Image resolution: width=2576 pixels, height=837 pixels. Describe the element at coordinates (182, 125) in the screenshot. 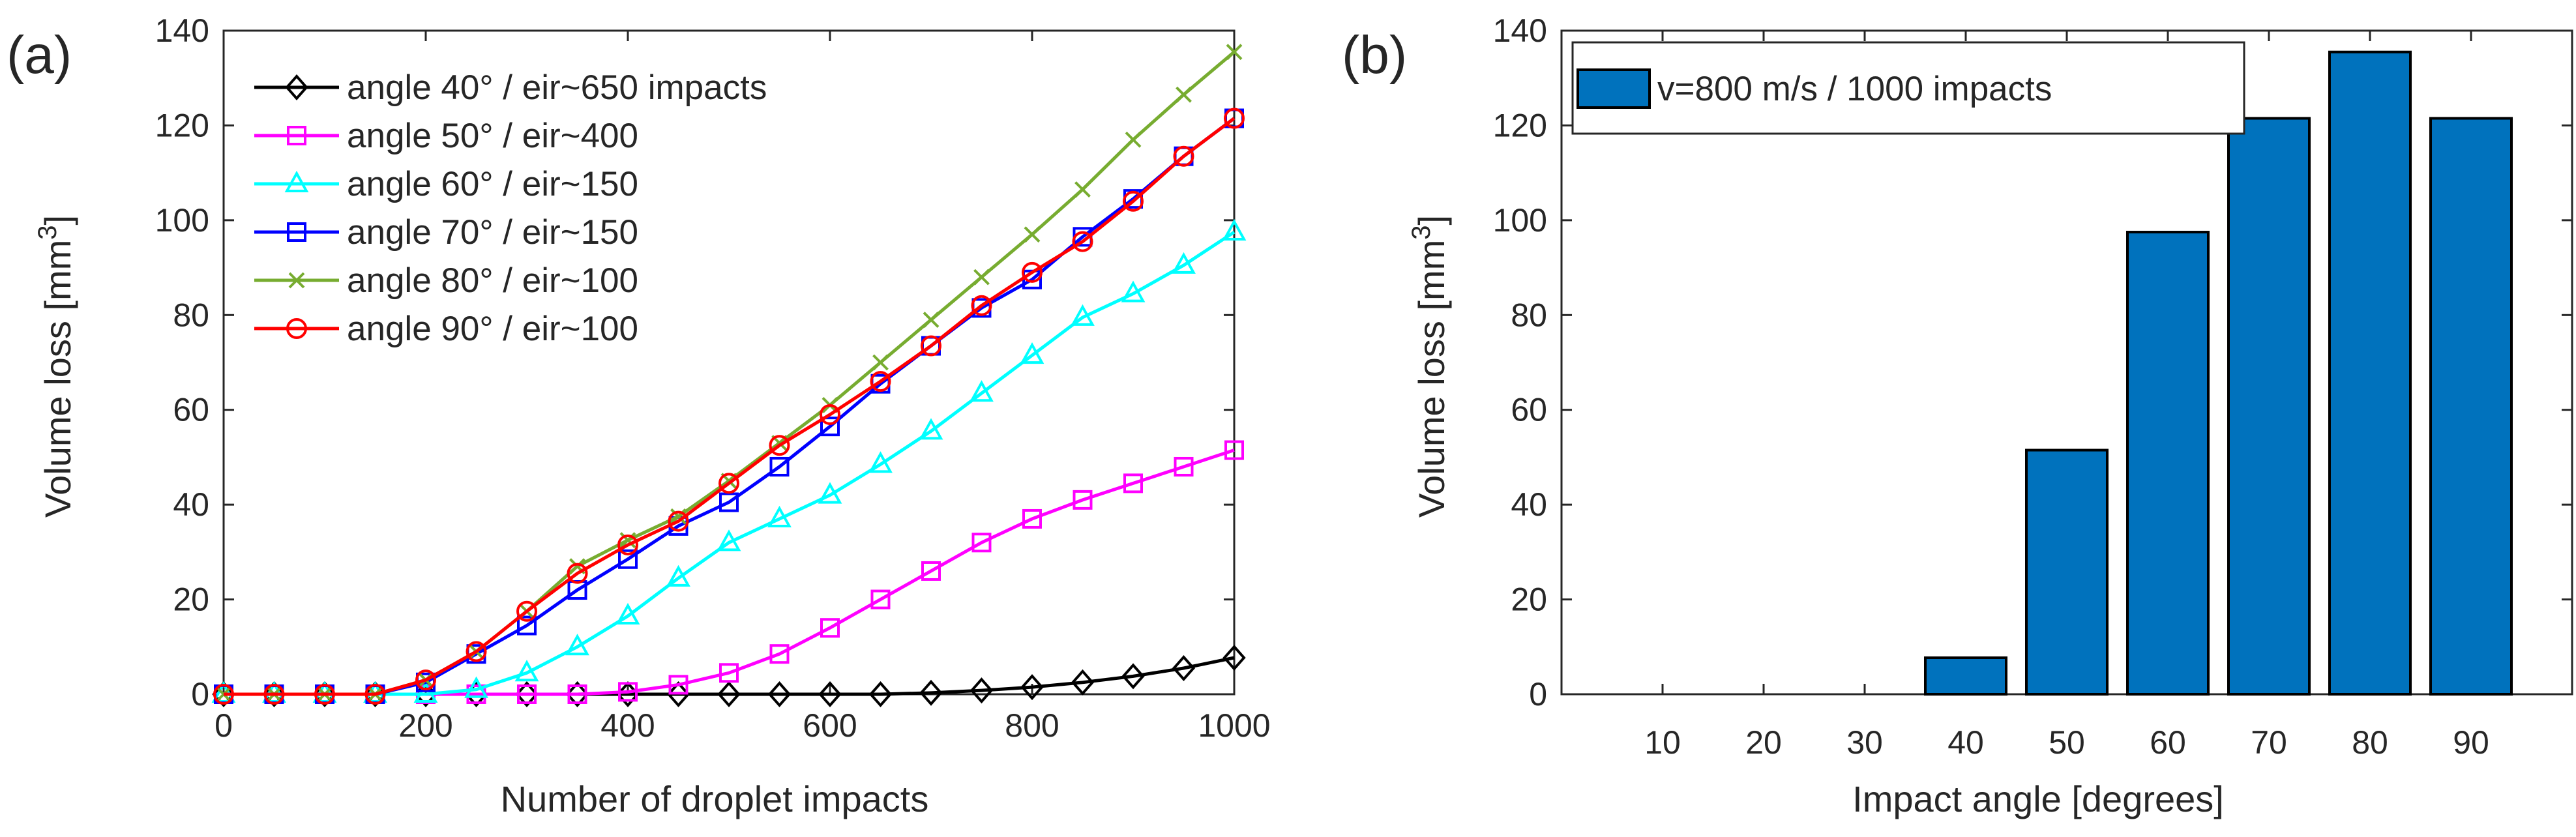

I see `panel-a-ytick-label: 120` at that location.